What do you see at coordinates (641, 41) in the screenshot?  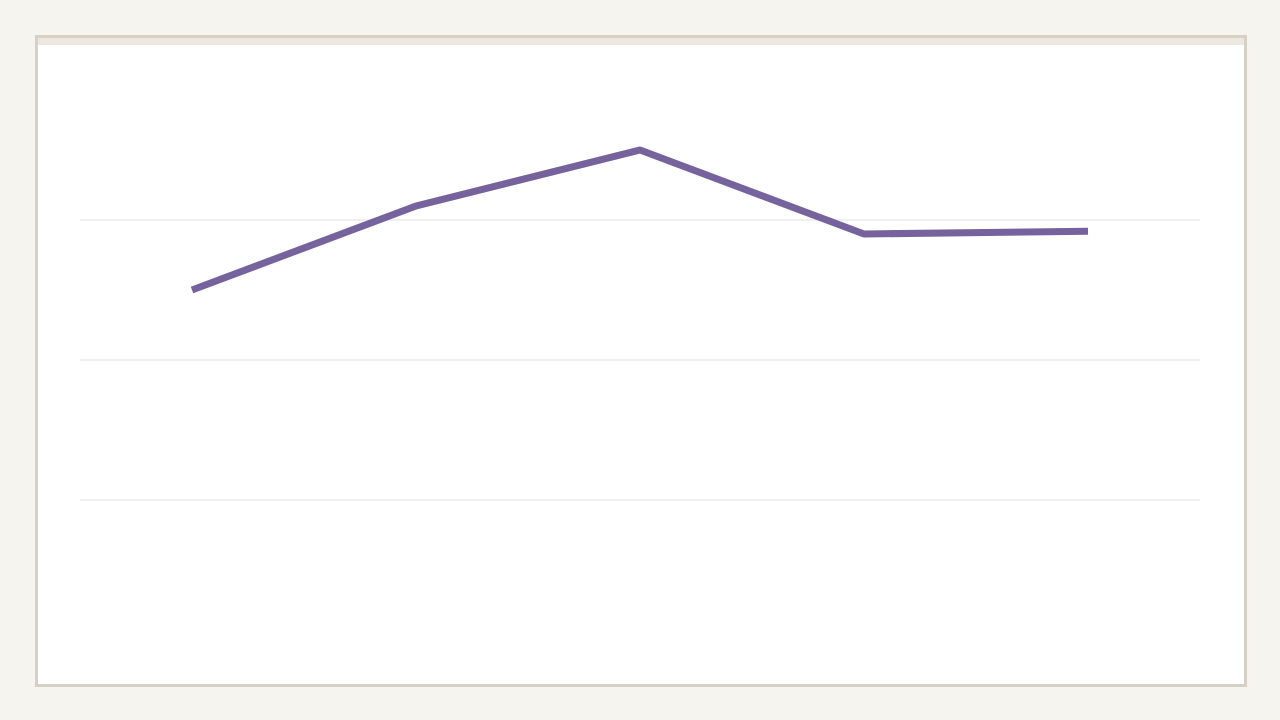 I see `frame-top-bar` at bounding box center [641, 41].